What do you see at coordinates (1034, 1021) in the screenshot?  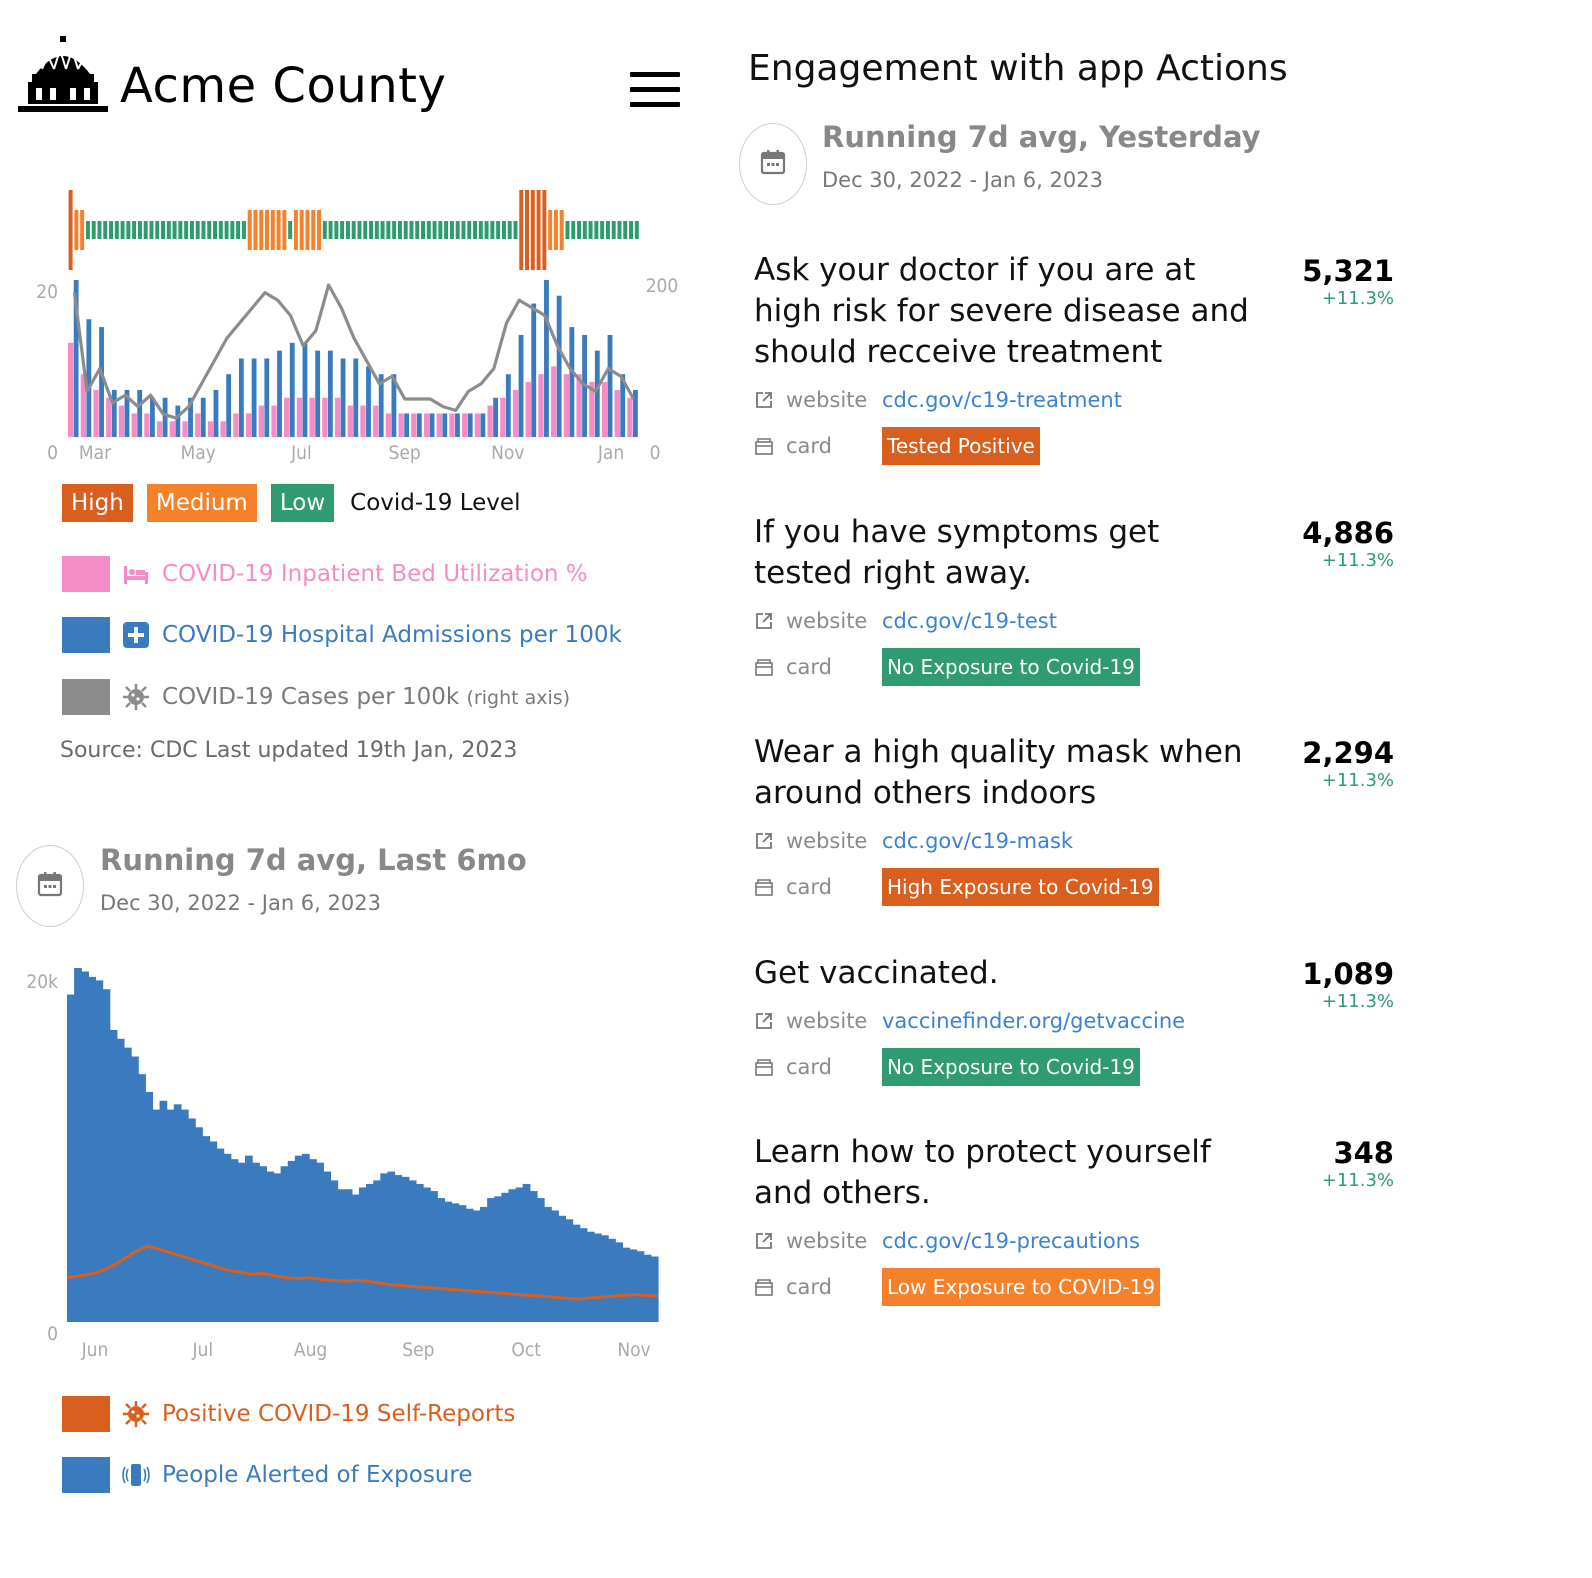 I see `website-link: vaccinefinder.org/getvaccine` at bounding box center [1034, 1021].